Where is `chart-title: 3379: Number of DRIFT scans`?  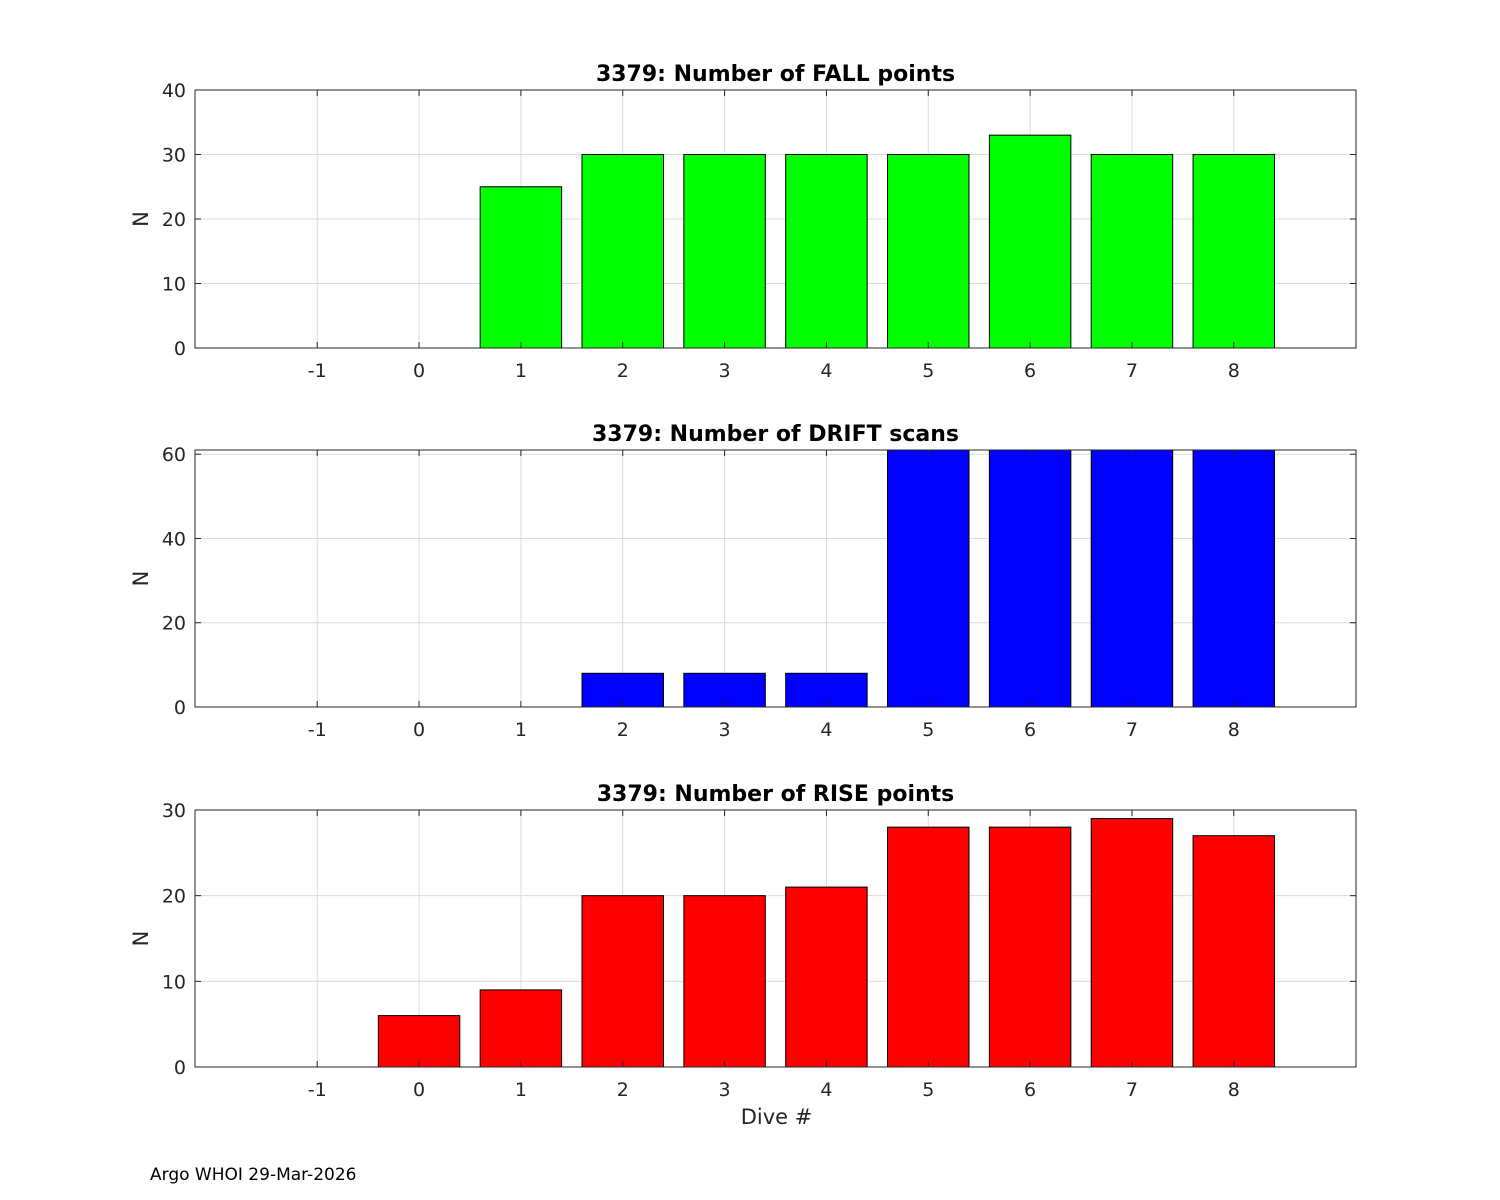 chart-title: 3379: Number of DRIFT scans is located at coordinates (775, 434).